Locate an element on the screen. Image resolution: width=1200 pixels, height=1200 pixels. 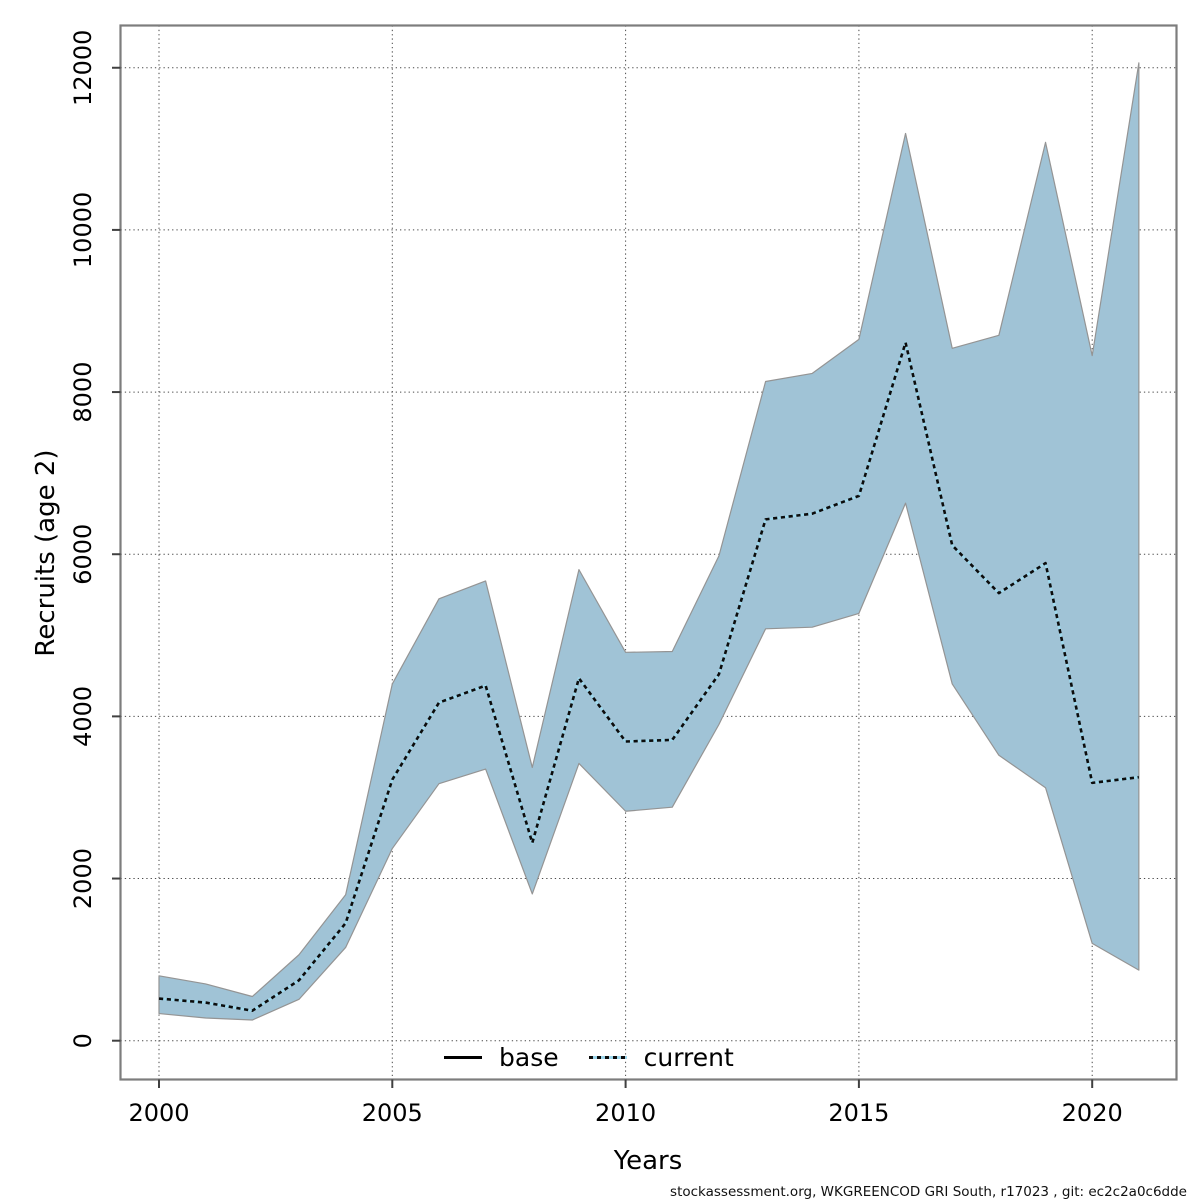
x-tick-label-2020: 2020 is located at coordinates (1092, 1113).